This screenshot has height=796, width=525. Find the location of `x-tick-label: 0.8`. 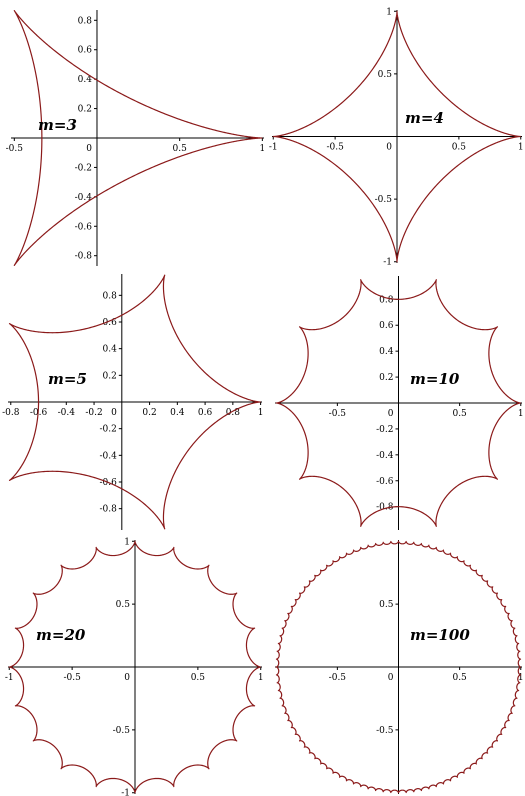

x-tick-label: 0.8 is located at coordinates (233, 413).